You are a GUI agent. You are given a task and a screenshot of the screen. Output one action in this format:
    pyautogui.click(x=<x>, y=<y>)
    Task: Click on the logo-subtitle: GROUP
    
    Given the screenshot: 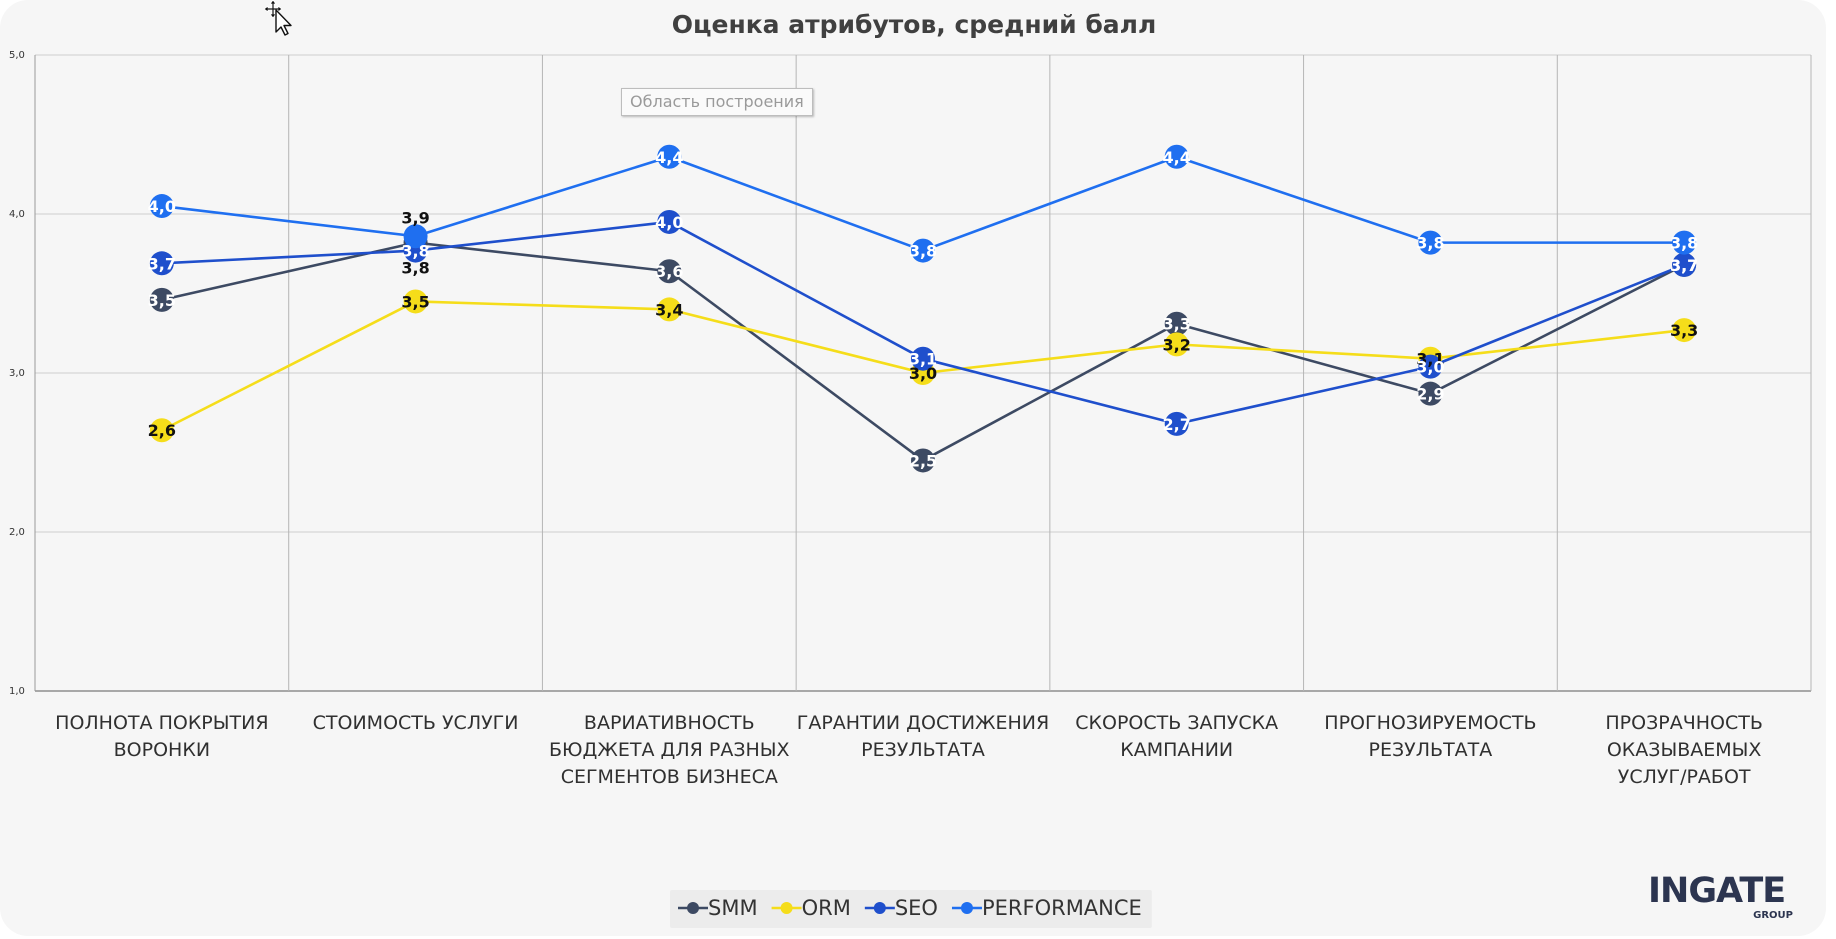 What is the action you would take?
    pyautogui.click(x=1773, y=915)
    